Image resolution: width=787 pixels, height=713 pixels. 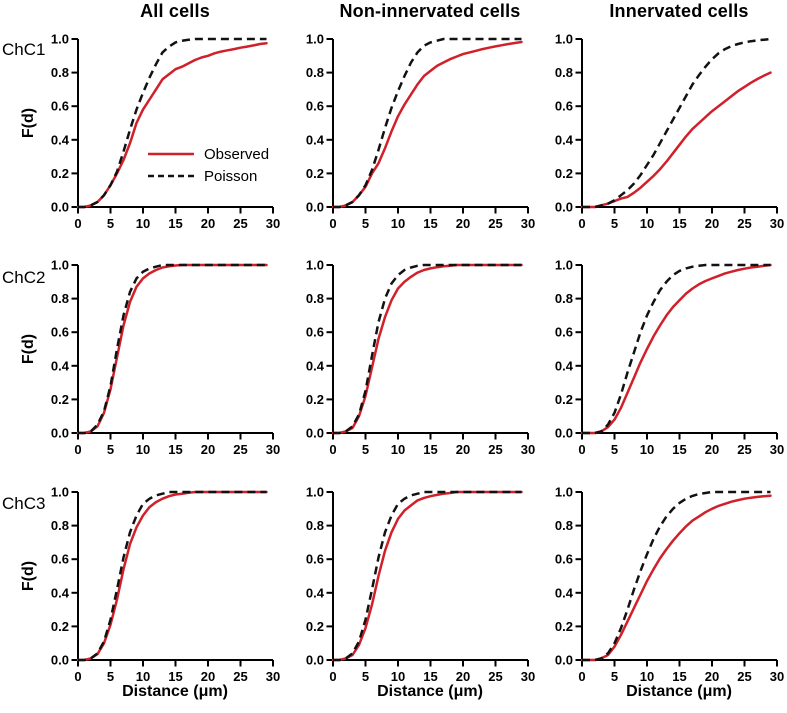 I want to click on legend-label-poisson: Poisson, so click(x=231, y=176).